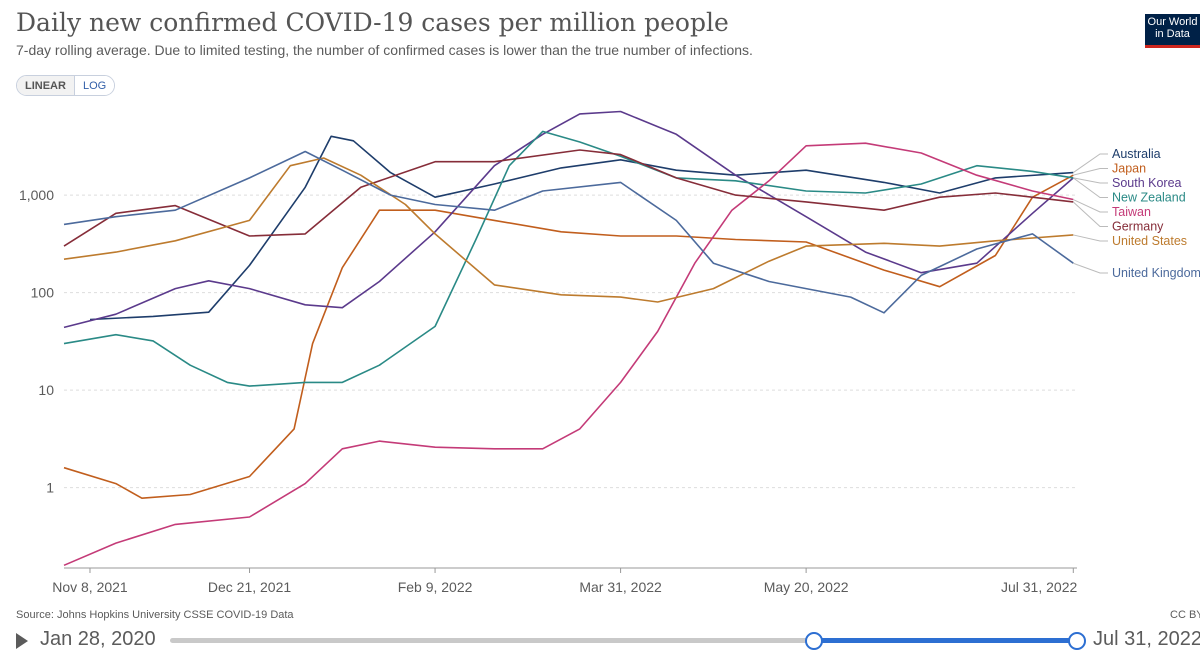 The image size is (1200, 655). I want to click on x-tick-label: Feb 9, 2022, so click(435, 587).